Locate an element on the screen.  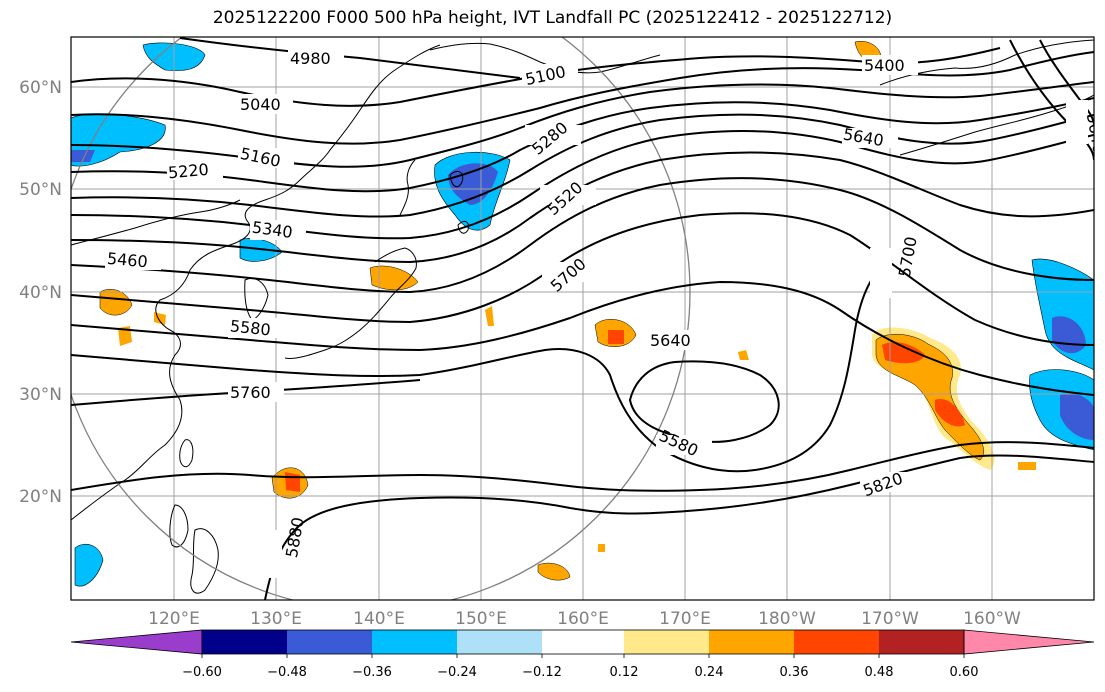
lat-label: 20°N is located at coordinates (40, 497).